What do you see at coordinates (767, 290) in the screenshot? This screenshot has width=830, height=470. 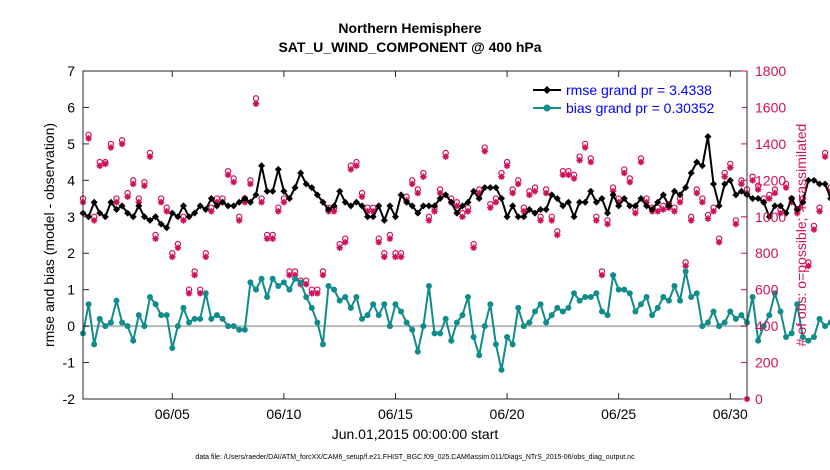 I see `y2-tick-label: 600` at bounding box center [767, 290].